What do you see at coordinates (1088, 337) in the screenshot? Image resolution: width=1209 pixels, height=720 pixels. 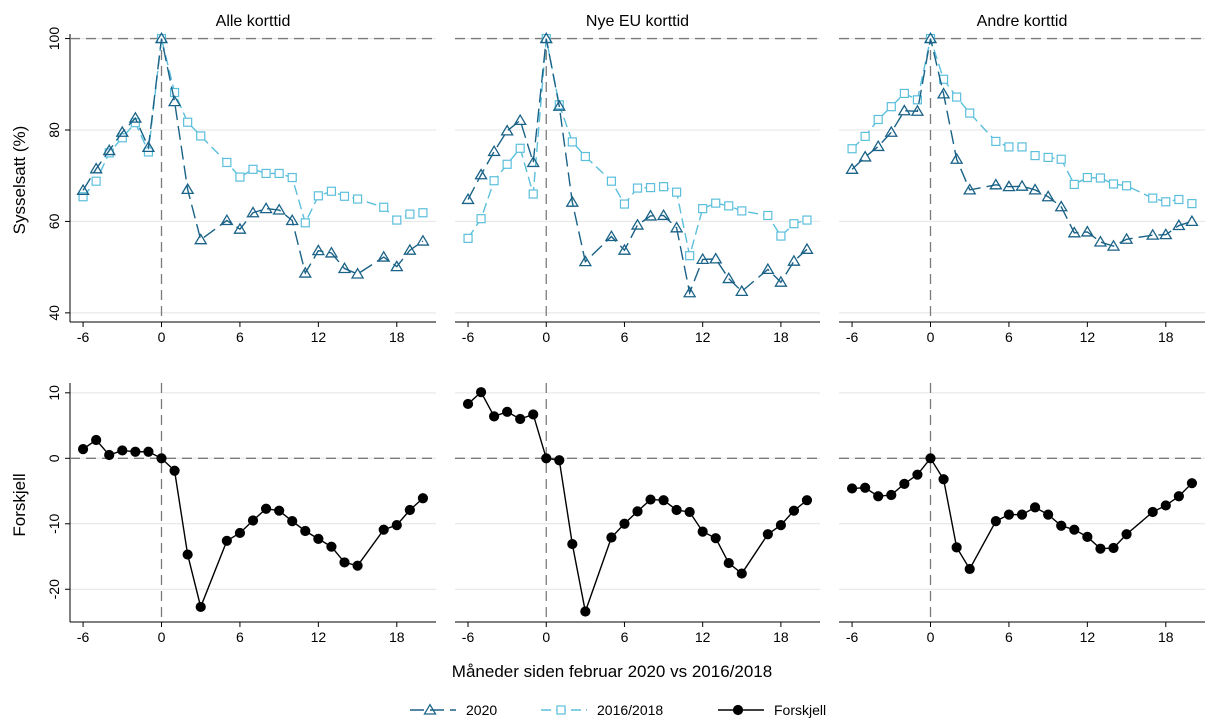 I see `x-tick-label: 12` at bounding box center [1088, 337].